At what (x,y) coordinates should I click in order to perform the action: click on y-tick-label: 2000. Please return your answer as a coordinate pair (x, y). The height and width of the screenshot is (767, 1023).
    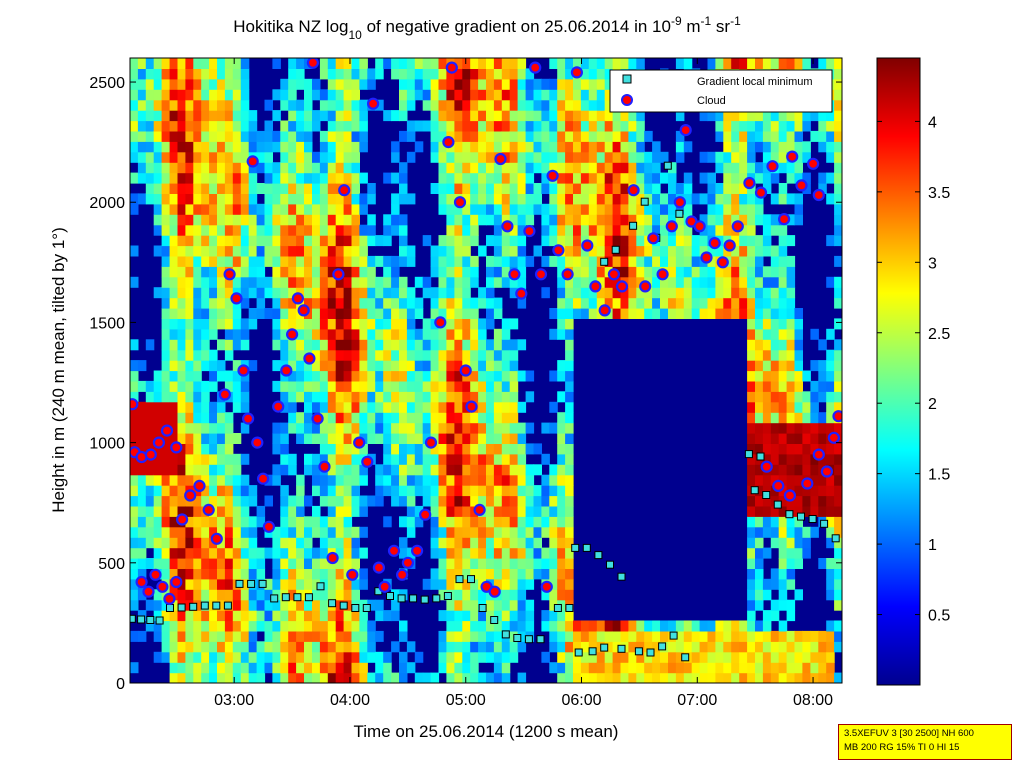
    Looking at the image, I should click on (107, 203).